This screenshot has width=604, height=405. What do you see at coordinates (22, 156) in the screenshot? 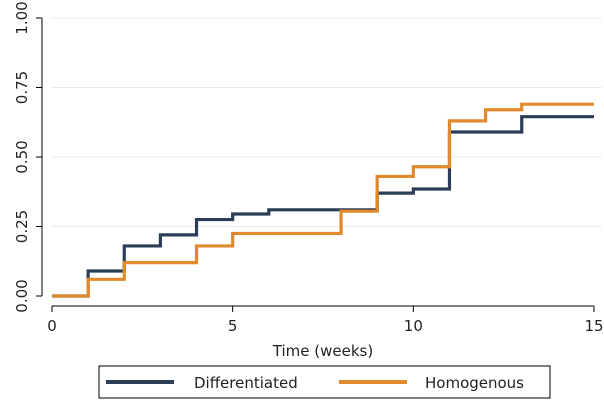
I see `y-tick-label-2: 0.50` at bounding box center [22, 156].